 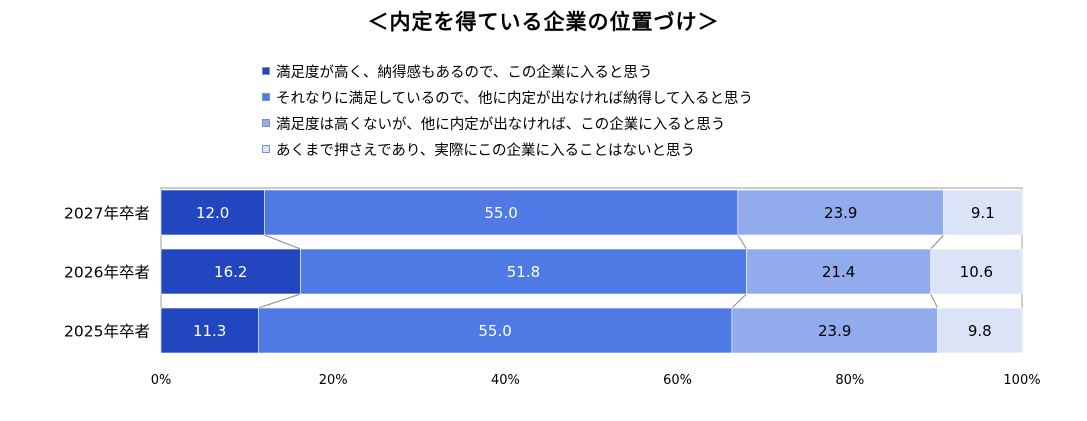 I want to click on data-label: 9.1, so click(x=983, y=213).